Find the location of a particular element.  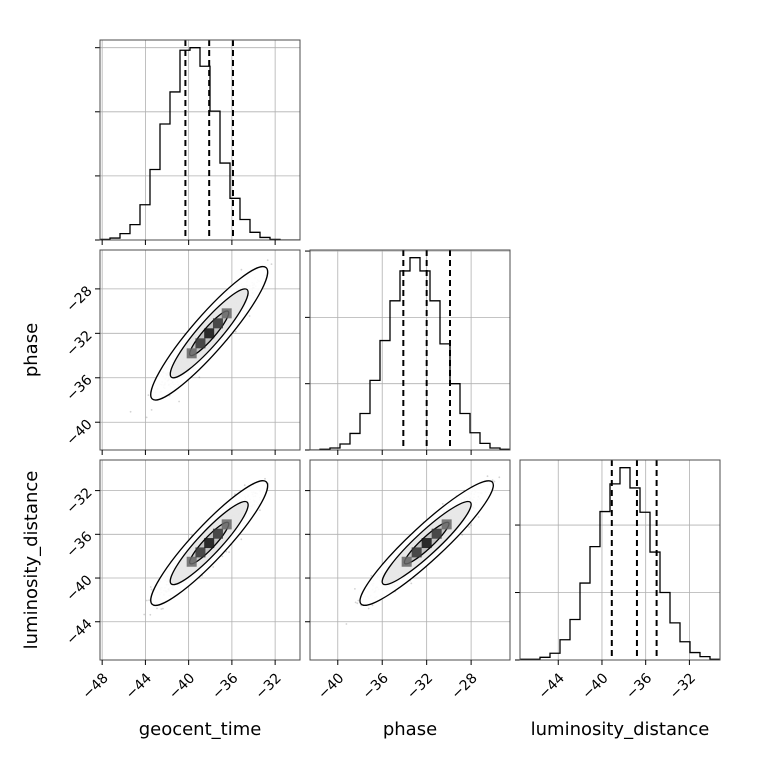

y-tick-label: −28 is located at coordinates (79, 299).